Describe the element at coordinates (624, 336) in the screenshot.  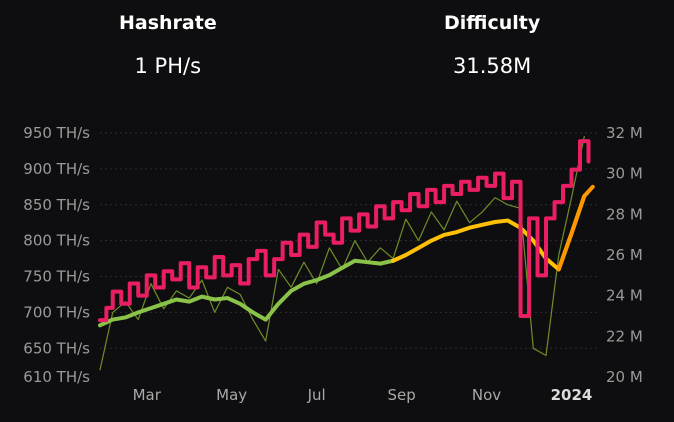
I see `y-right-tick-label: 22 M` at that location.